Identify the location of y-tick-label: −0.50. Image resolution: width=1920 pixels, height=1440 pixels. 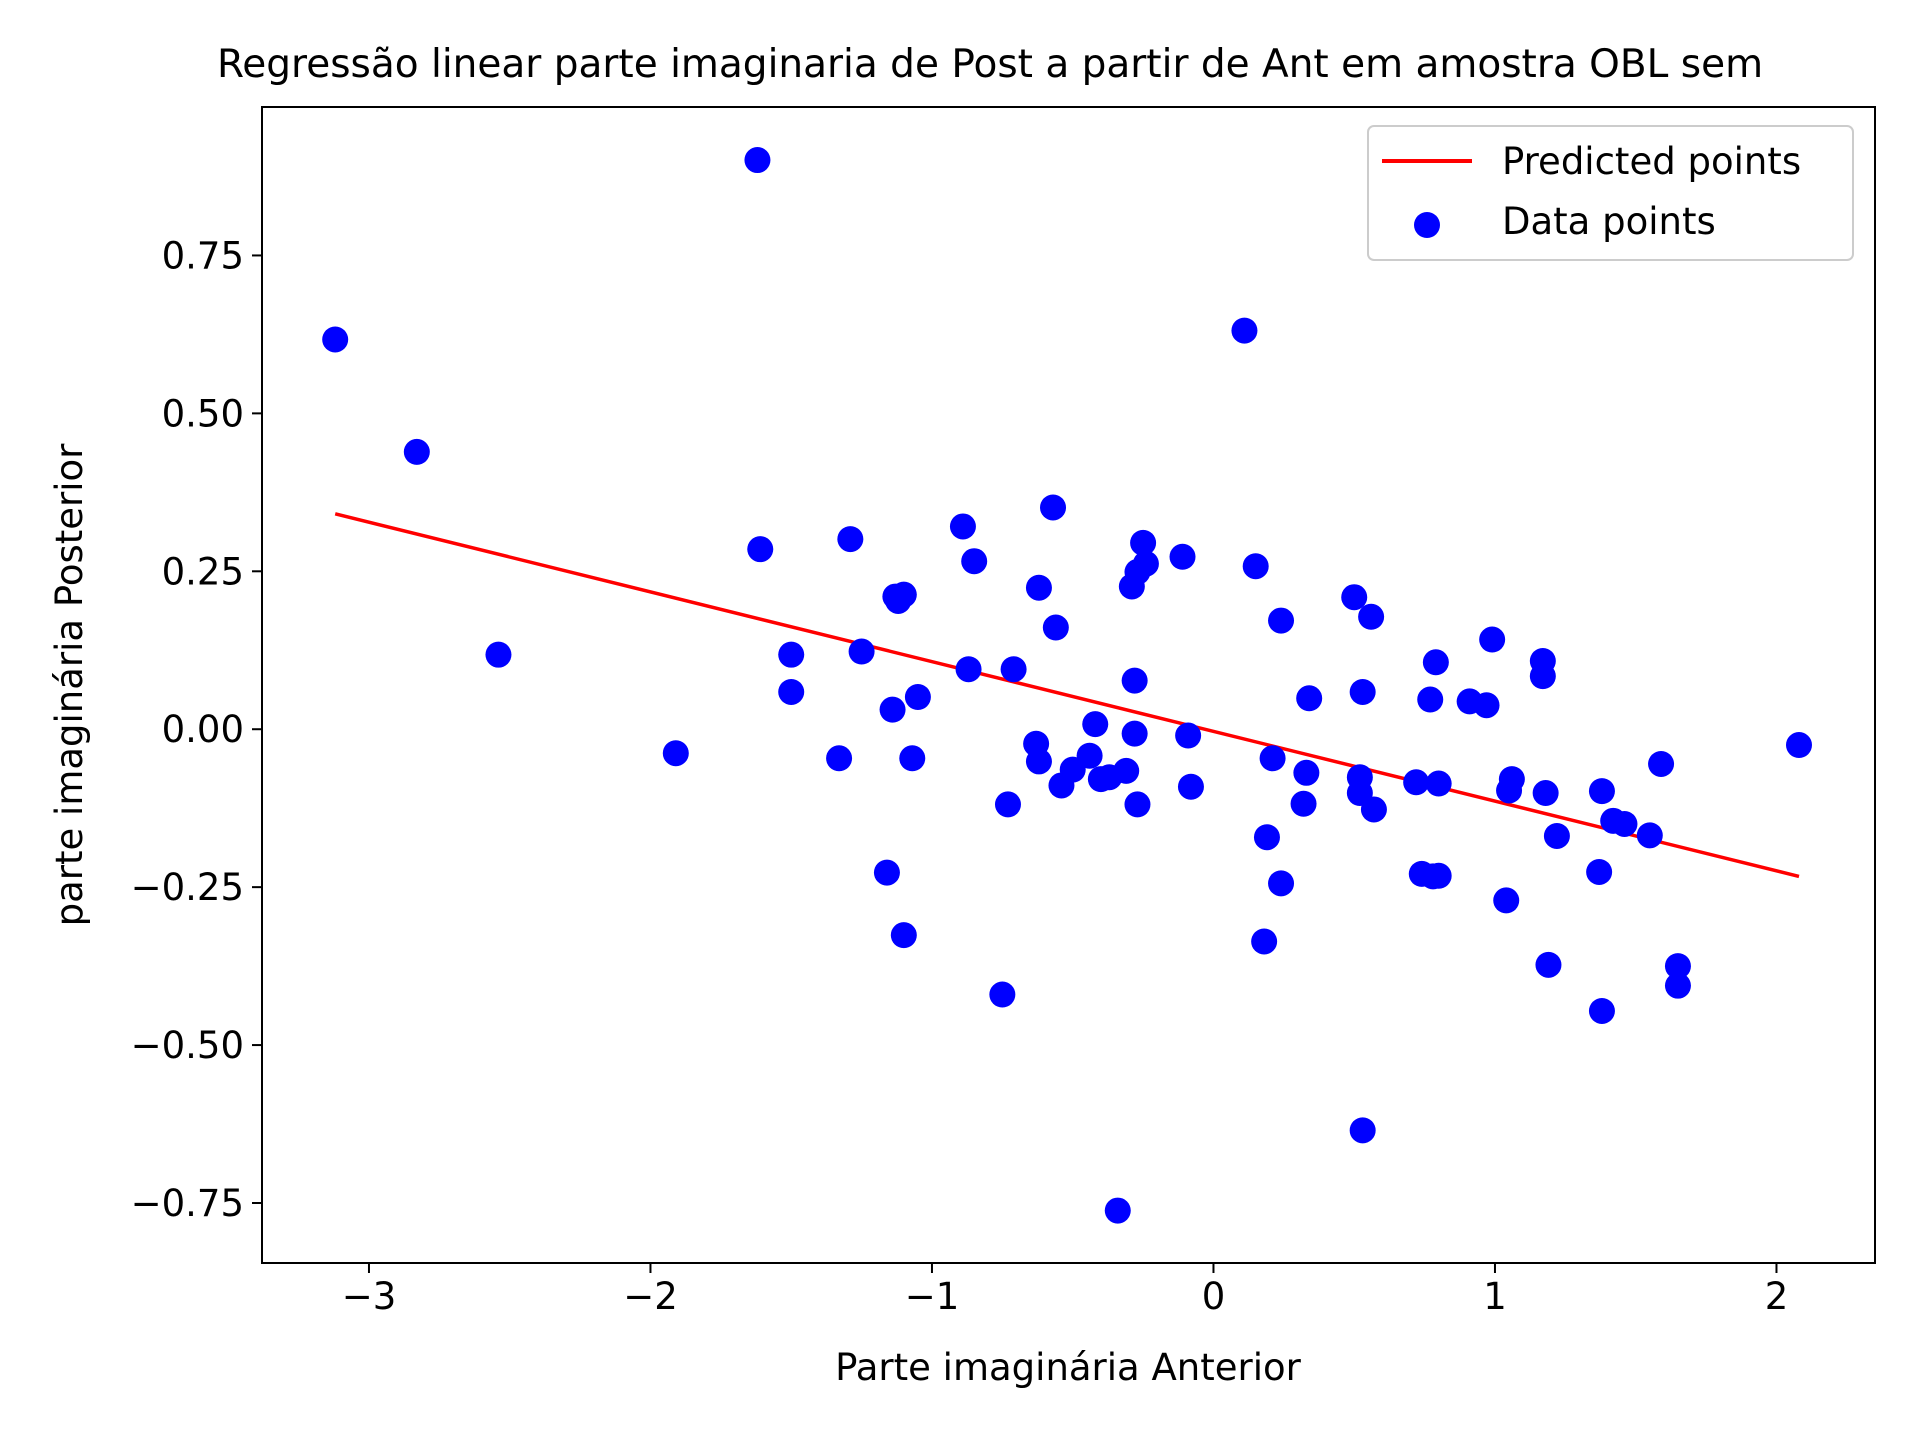
(187, 1045).